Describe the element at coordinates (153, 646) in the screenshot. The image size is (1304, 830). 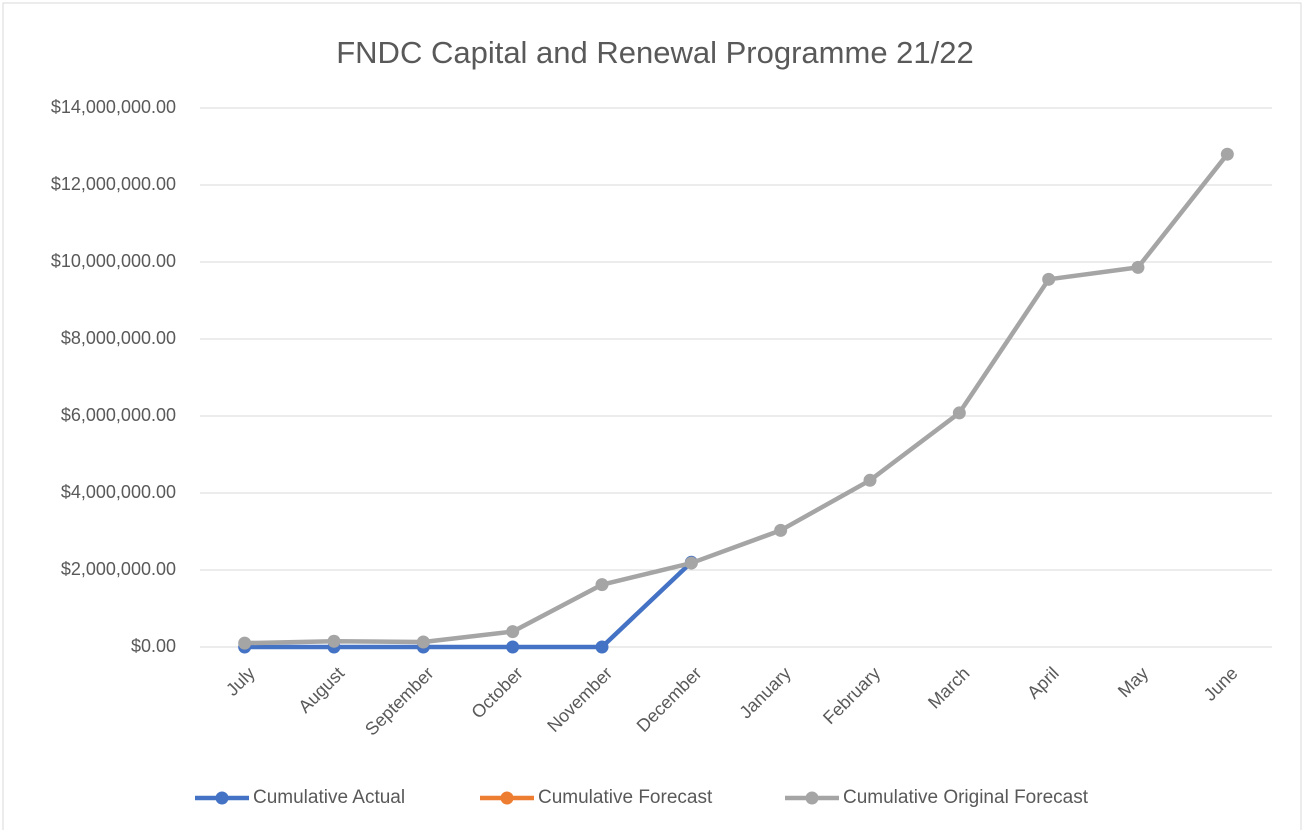
I see `y-tick-label: $0.00` at that location.